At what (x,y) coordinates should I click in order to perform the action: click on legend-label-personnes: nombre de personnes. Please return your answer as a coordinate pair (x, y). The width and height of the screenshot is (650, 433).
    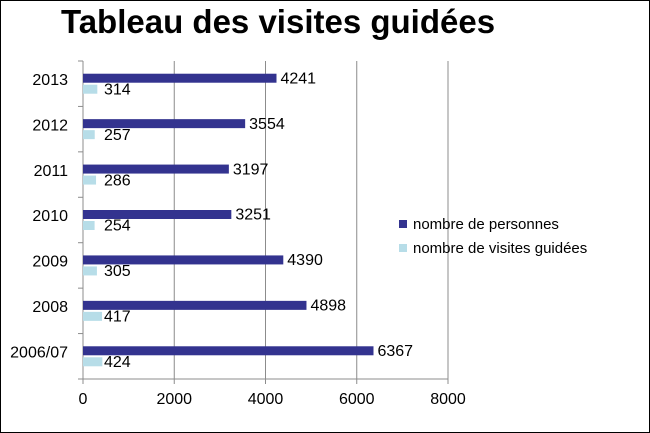
    Looking at the image, I should click on (486, 224).